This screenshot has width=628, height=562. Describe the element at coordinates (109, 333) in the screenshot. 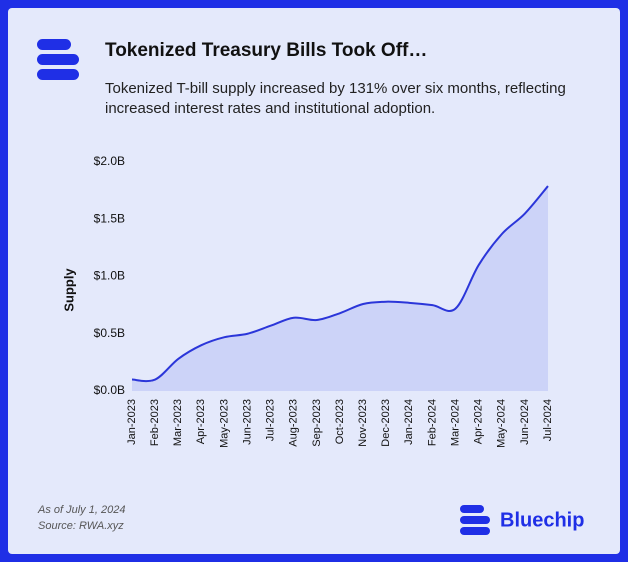

I see `y-tick-label: $0.5B` at that location.